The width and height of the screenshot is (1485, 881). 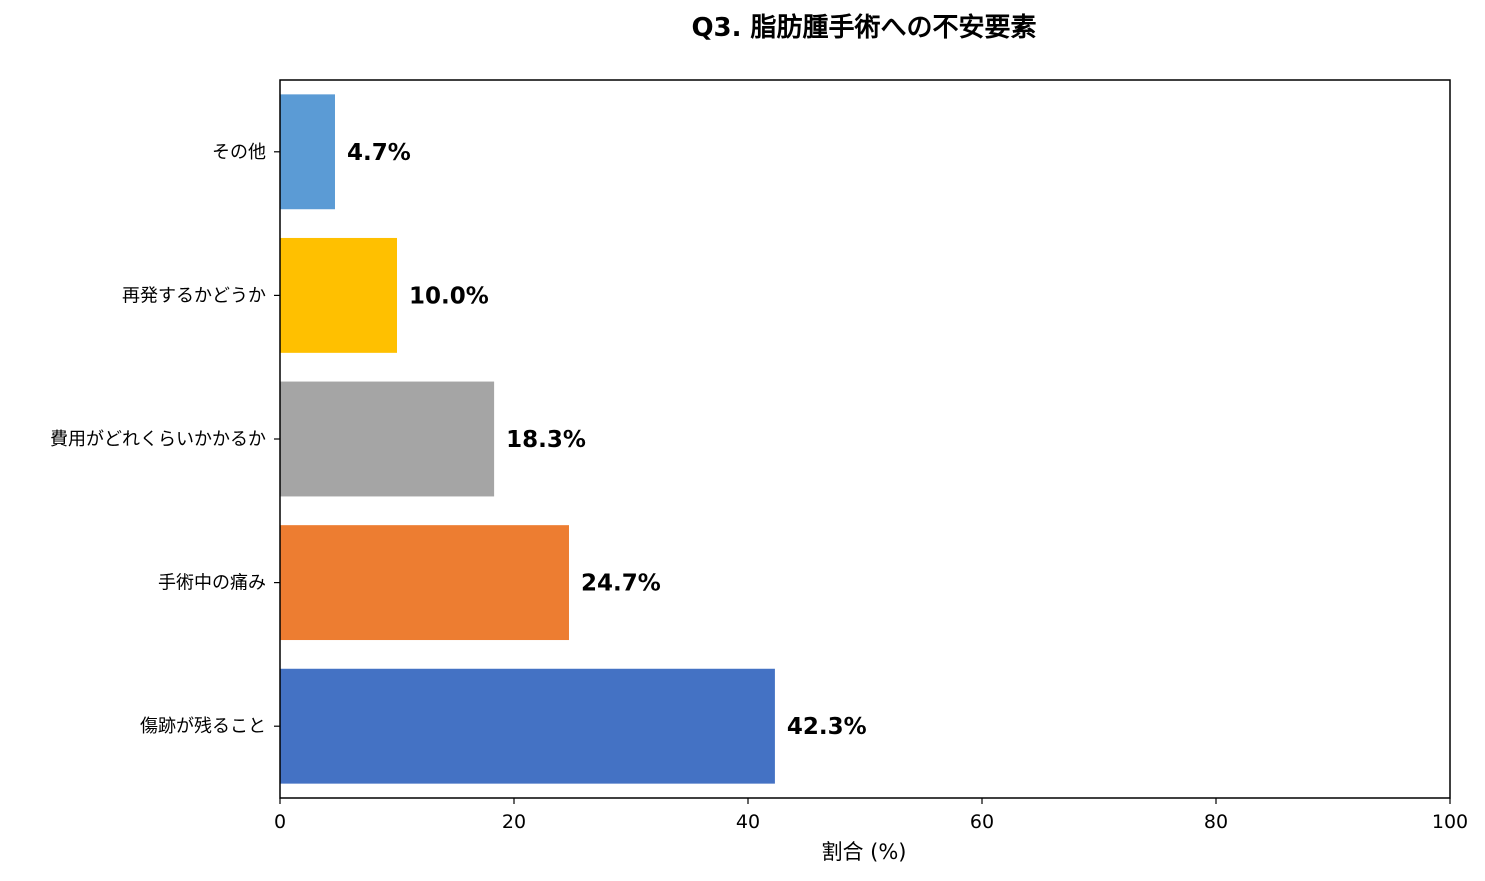 What do you see at coordinates (863, 28) in the screenshot?
I see `chart-title: Q3. 脂肪腫手術への不安要素` at bounding box center [863, 28].